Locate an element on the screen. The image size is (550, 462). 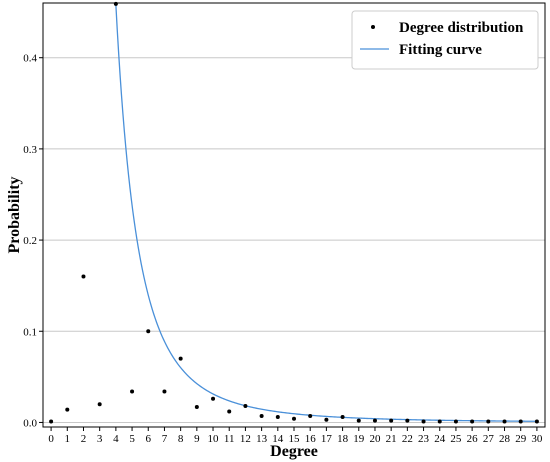
x-tick-label: 5 is located at coordinates (132, 439).